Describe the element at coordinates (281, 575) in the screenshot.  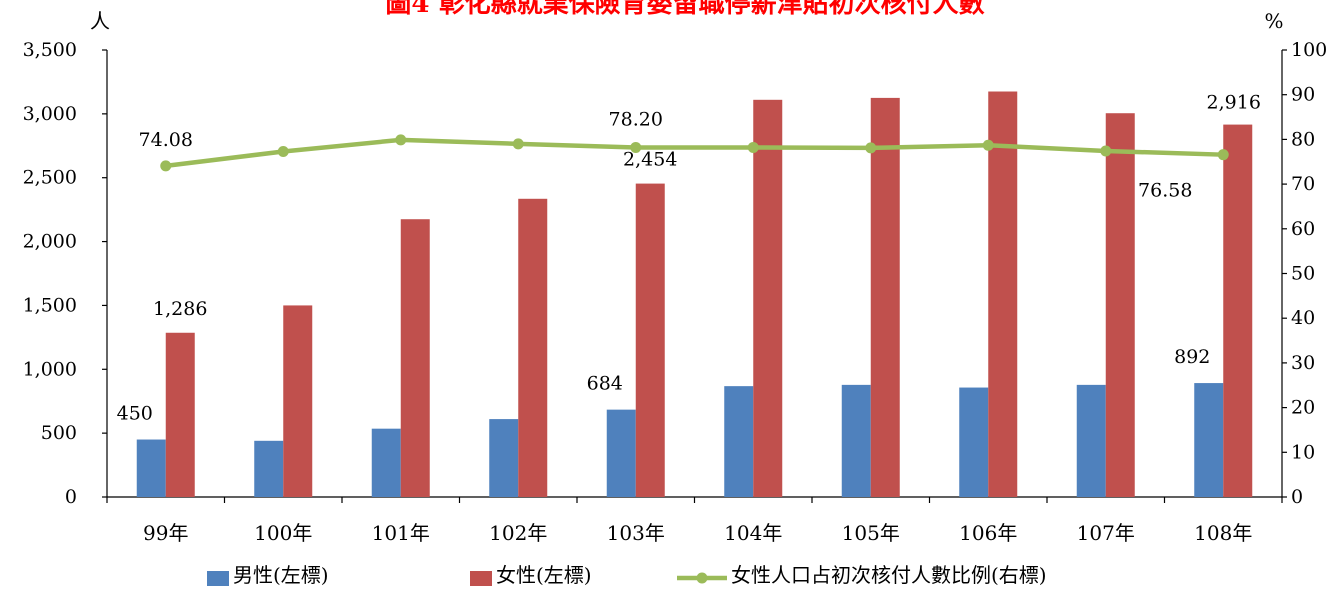
I see `legend-label-male: 男性(左標)` at that location.